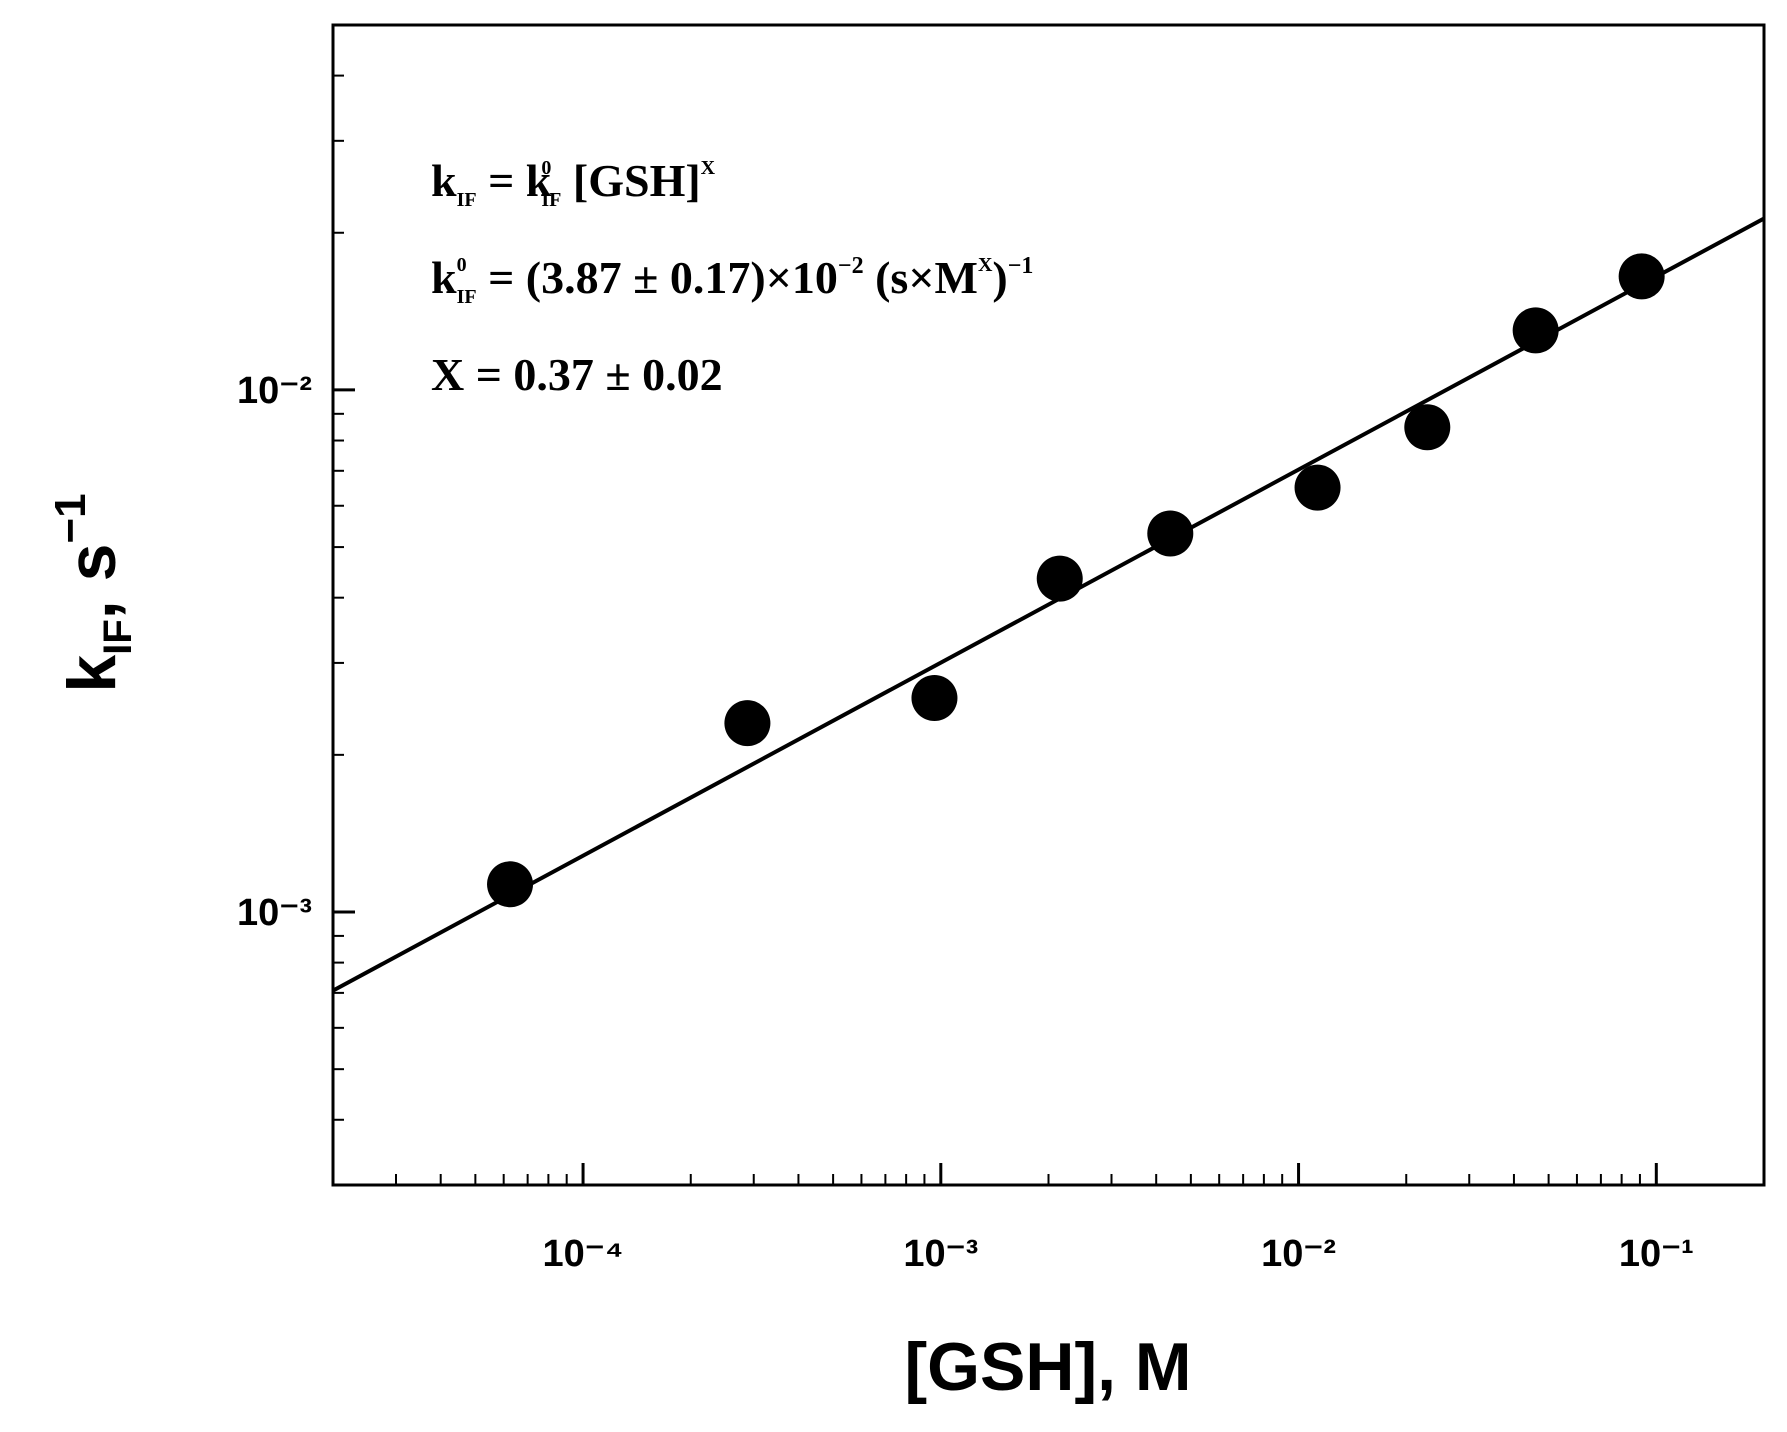 This screenshot has width=1787, height=1432. I want to click on y-tick-label: 10⁻³, so click(274, 913).